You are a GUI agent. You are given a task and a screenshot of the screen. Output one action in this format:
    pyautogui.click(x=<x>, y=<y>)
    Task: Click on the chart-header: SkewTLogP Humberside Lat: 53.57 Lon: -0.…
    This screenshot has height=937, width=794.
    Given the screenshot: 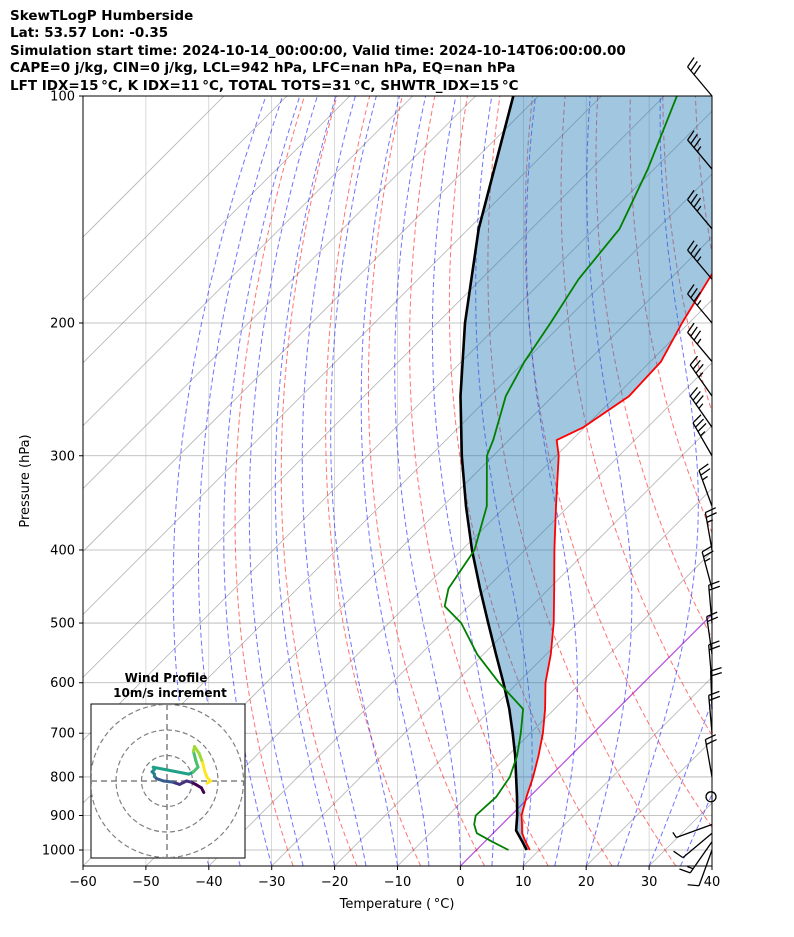 What is the action you would take?
    pyautogui.click(x=318, y=51)
    